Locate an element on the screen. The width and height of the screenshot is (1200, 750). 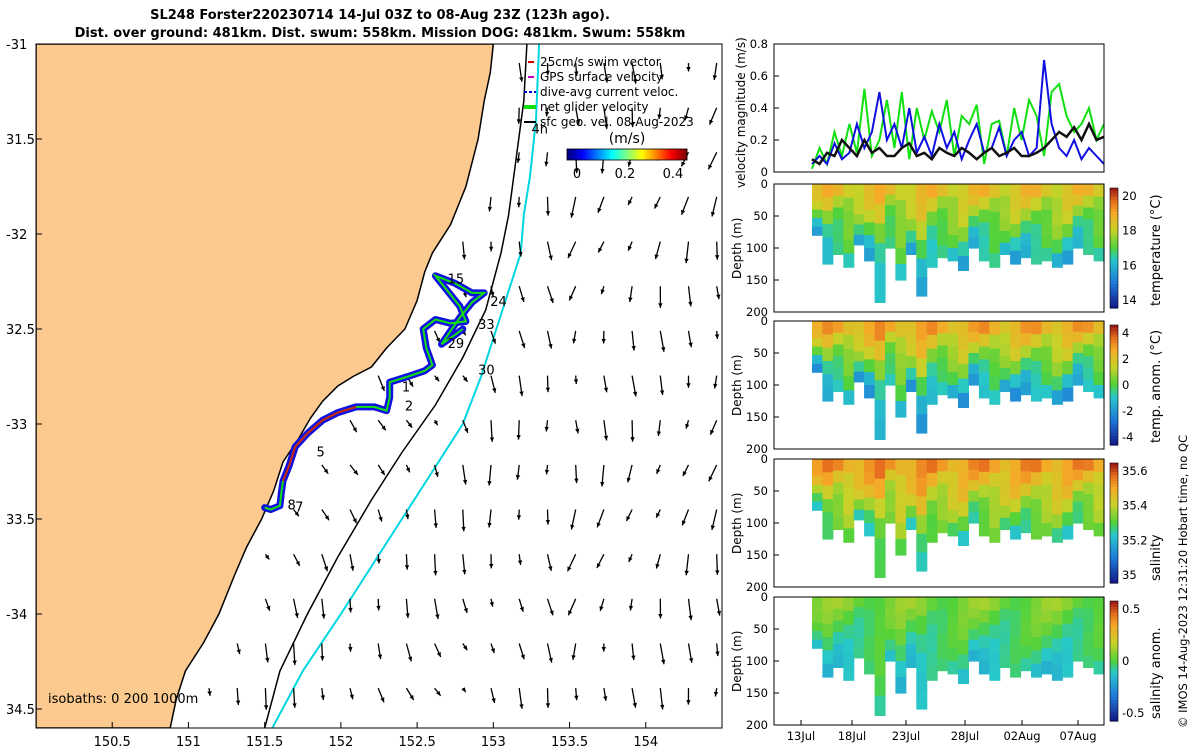
depth-axis-label: Depth (m) is located at coordinates (737, 248).